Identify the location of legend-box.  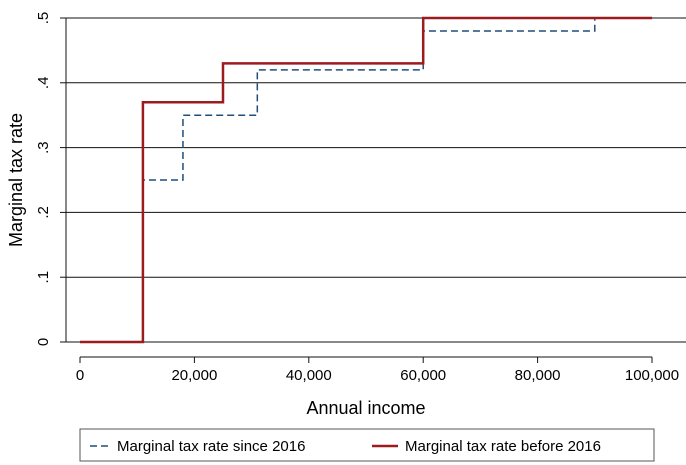
(367, 445).